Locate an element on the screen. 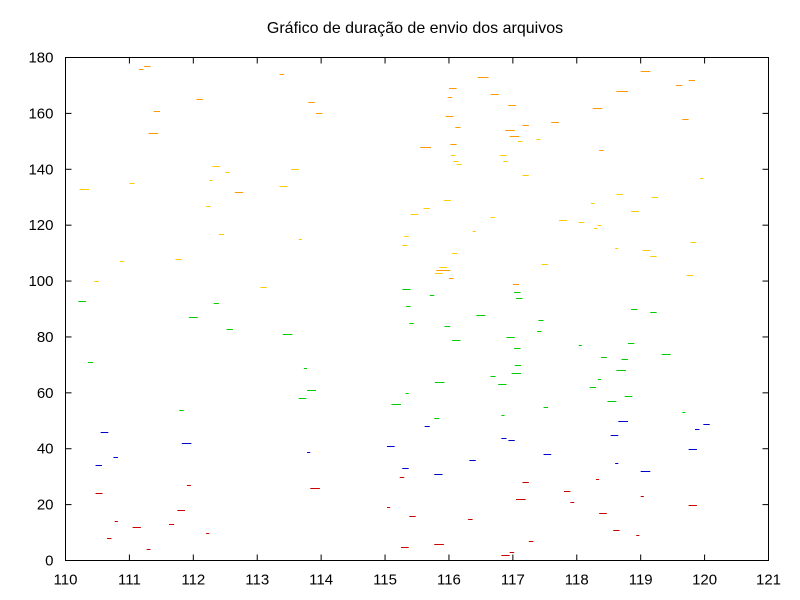 Image resolution: width=800 pixels, height=600 pixels. y-tick-label: 160 is located at coordinates (40, 113).